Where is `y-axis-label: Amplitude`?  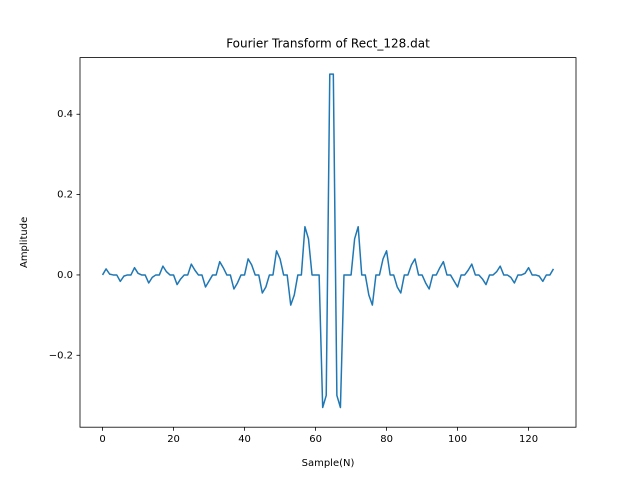
y-axis-label: Amplitude is located at coordinates (24, 242).